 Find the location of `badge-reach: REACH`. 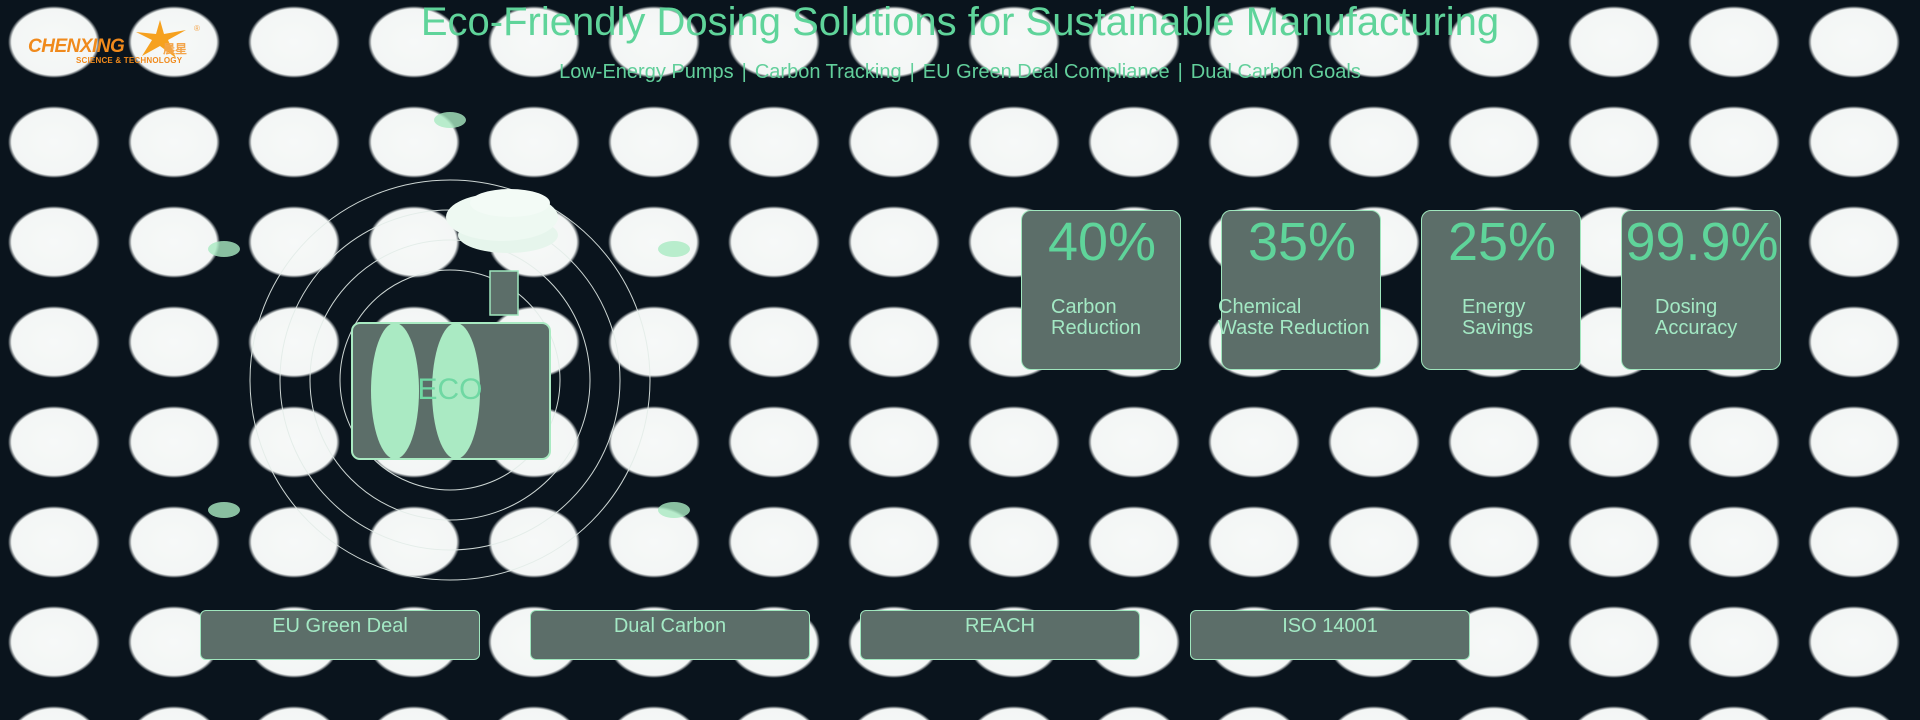

badge-reach: REACH is located at coordinates (1000, 635).